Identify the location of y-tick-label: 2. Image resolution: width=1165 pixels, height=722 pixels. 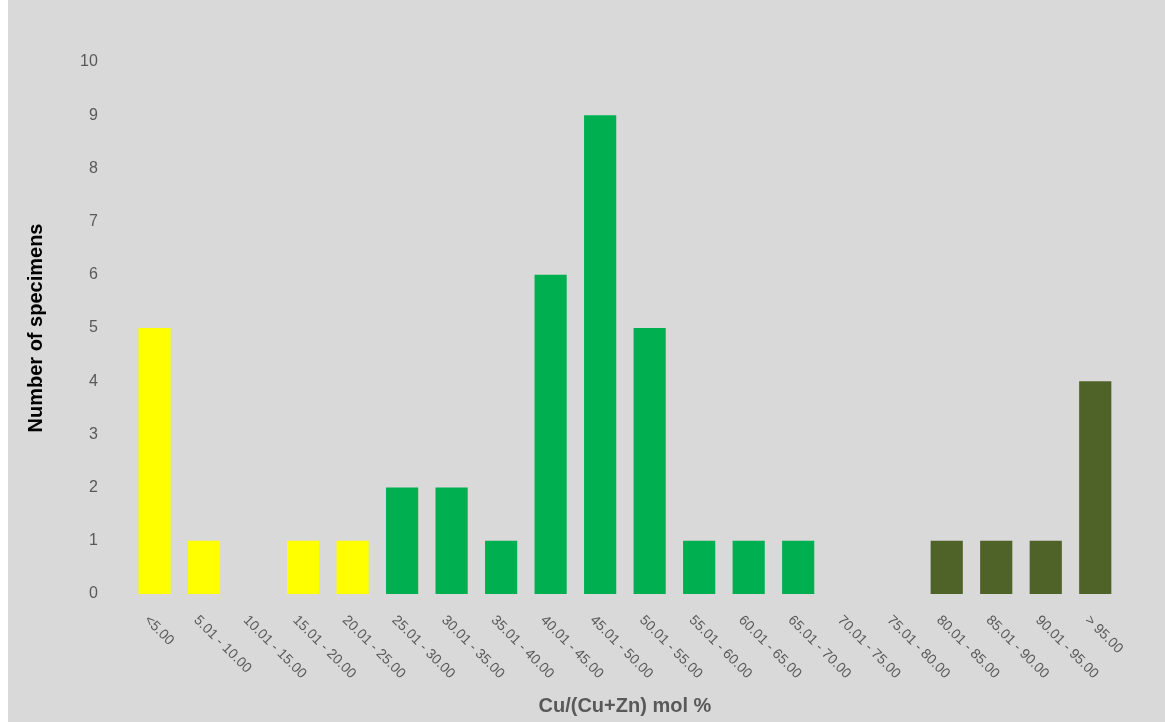
(93, 487).